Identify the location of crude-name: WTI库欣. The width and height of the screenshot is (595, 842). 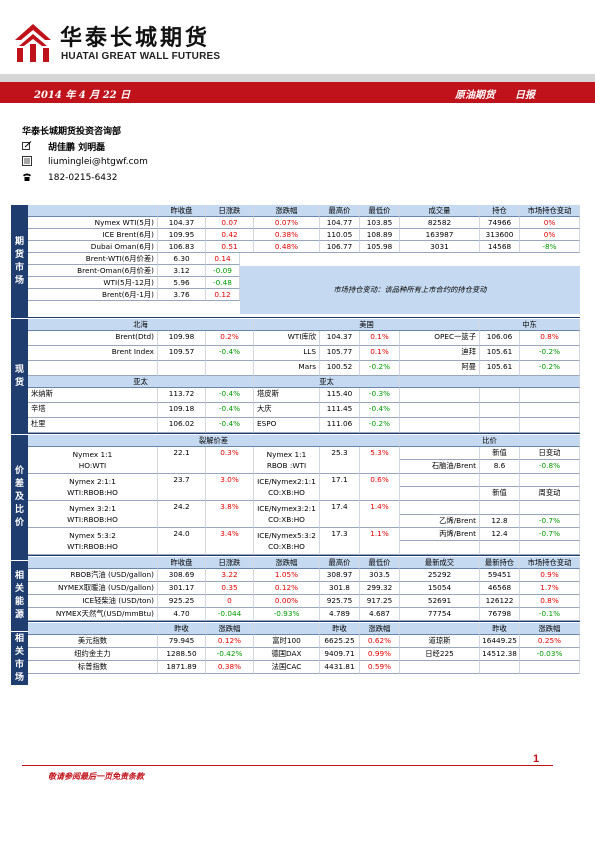
(287, 338).